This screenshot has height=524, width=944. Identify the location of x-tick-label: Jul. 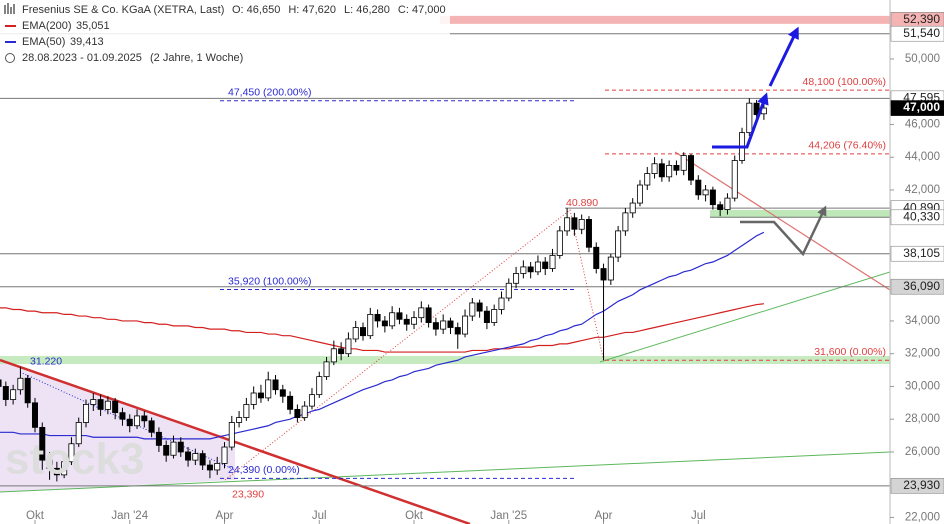
(698, 516).